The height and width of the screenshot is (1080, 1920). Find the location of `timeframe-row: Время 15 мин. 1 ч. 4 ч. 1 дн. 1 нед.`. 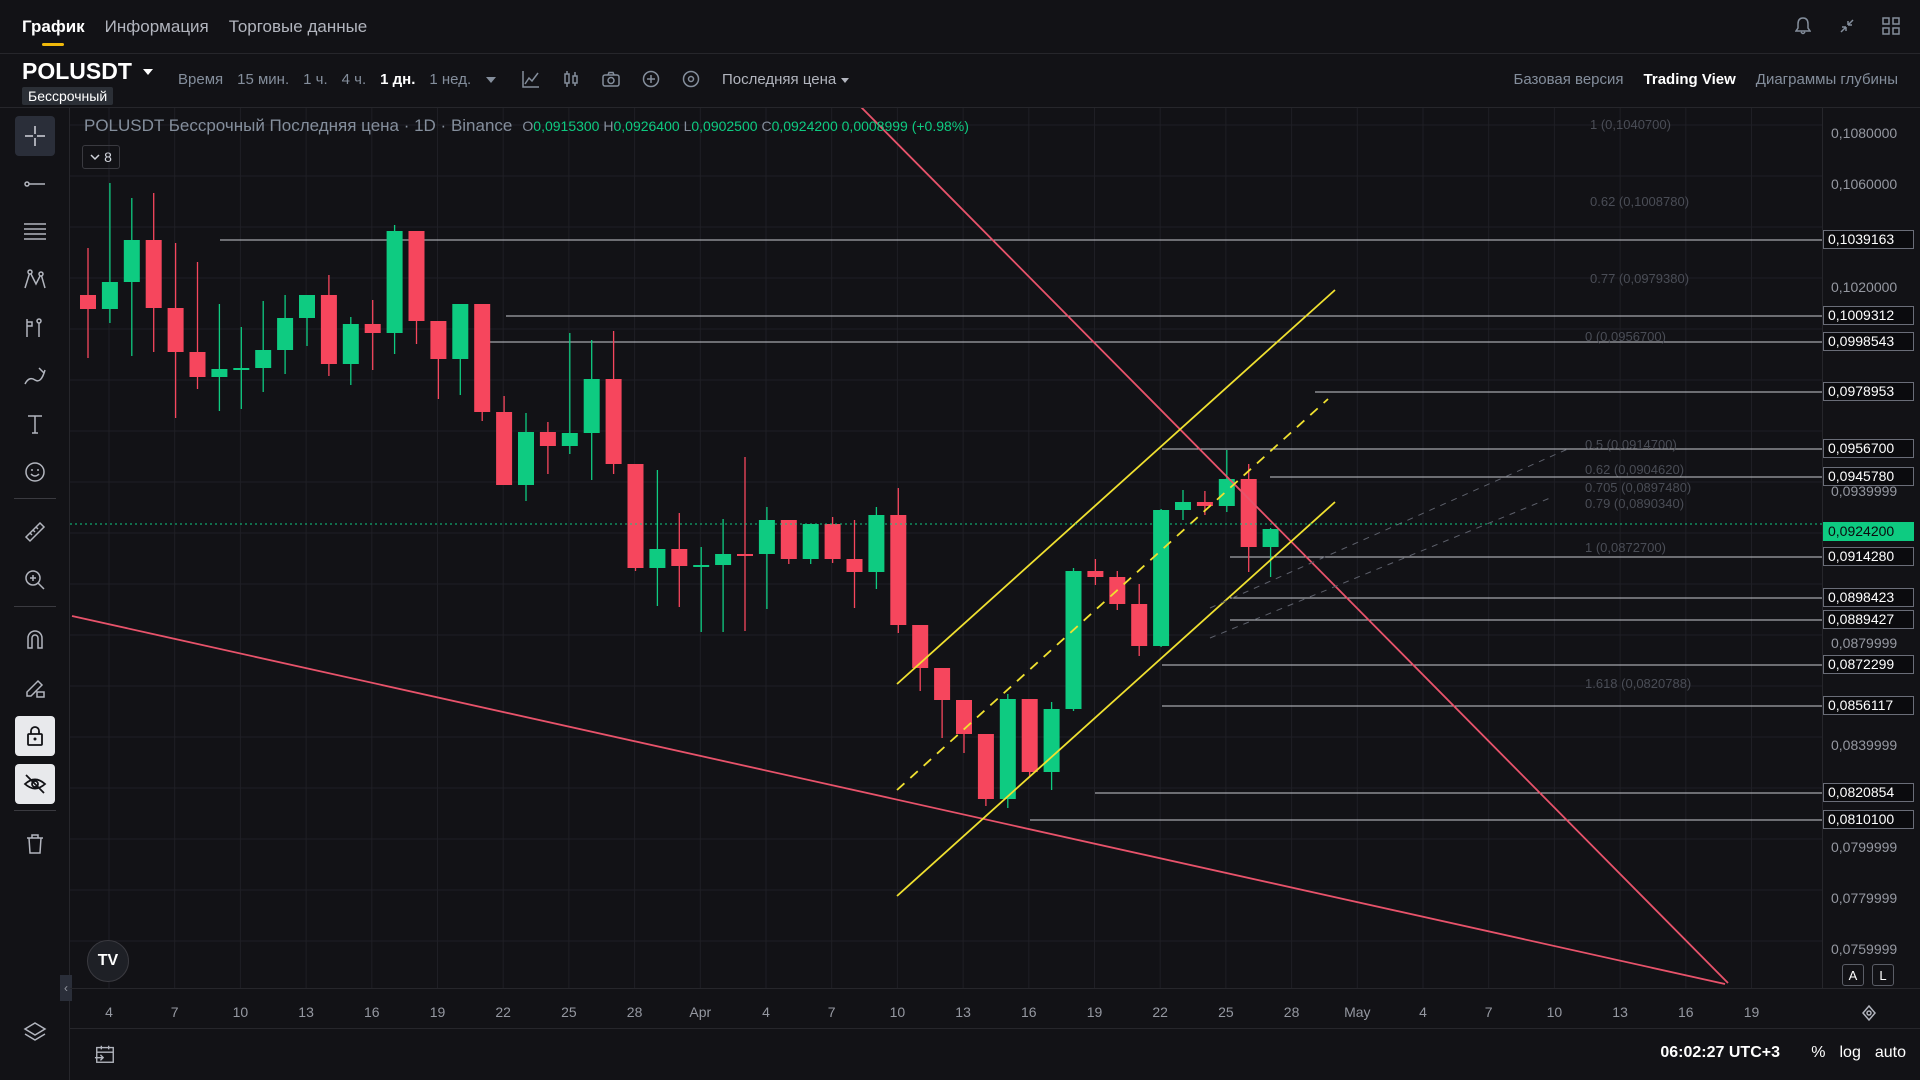

timeframe-row: Время 15 мин. 1 ч. 4 ч. 1 дн. 1 нед. is located at coordinates (337, 79).